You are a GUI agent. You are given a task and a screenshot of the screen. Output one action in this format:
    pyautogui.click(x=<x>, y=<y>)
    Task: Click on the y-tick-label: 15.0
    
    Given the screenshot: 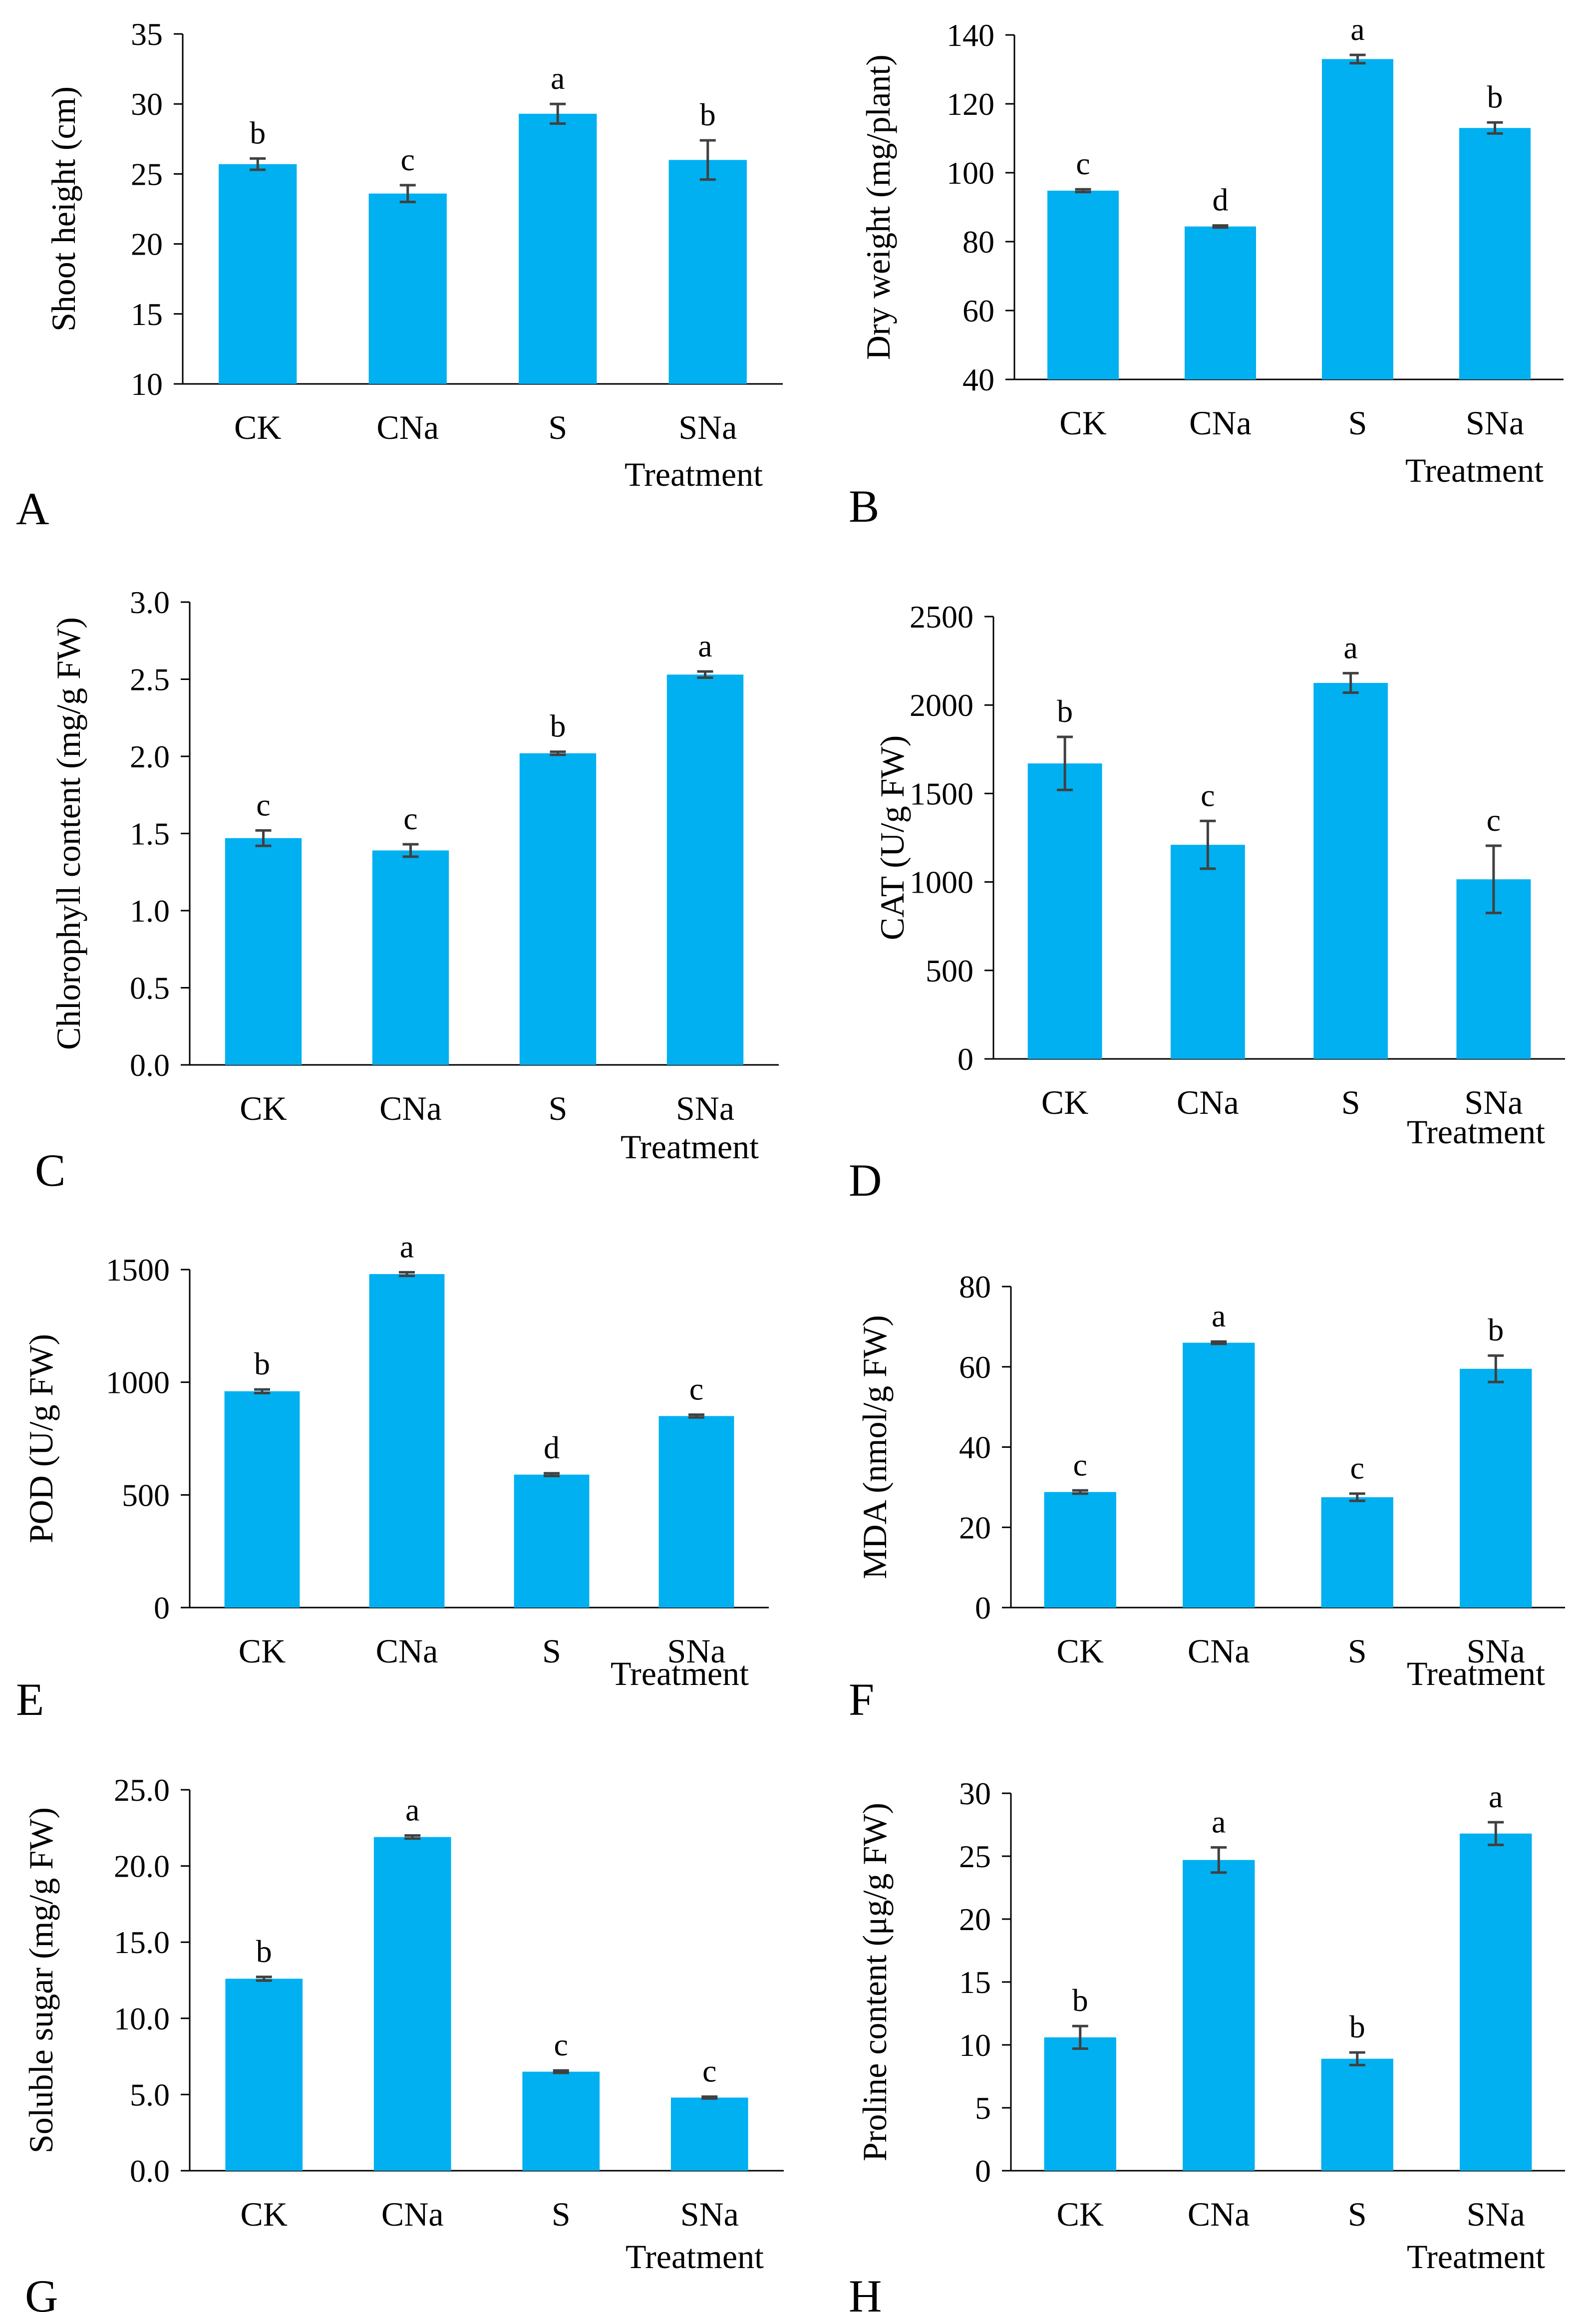 What is the action you would take?
    pyautogui.click(x=142, y=1942)
    